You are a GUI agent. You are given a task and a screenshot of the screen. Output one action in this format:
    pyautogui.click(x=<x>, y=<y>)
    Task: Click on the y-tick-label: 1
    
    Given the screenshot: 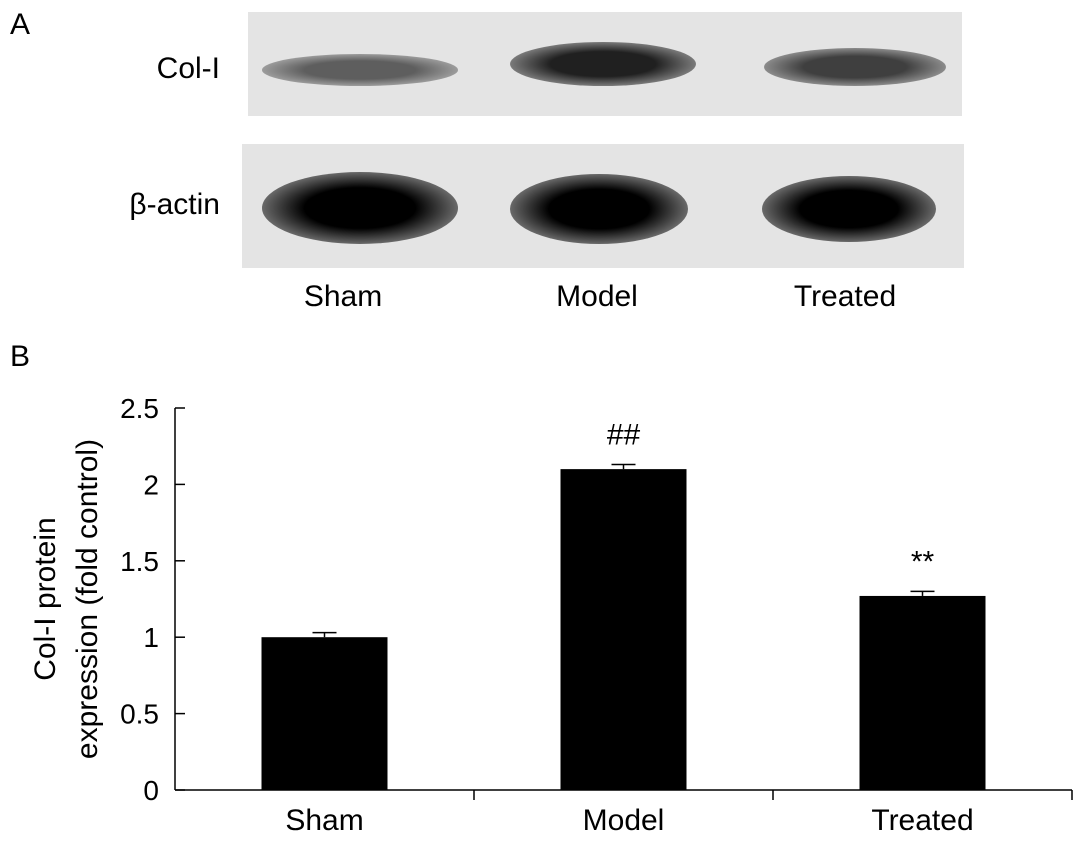 What is the action you would take?
    pyautogui.click(x=151, y=637)
    